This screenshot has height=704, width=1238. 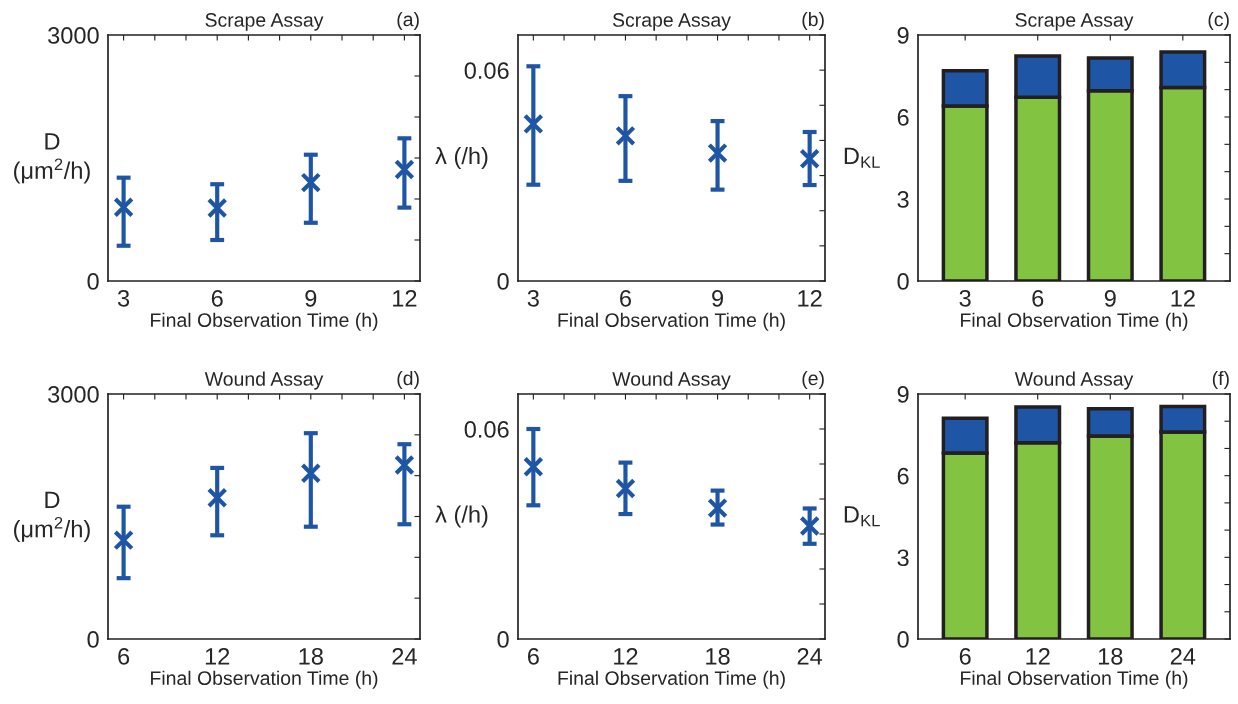 What do you see at coordinates (408, 380) in the screenshot?
I see `text: (d)` at bounding box center [408, 380].